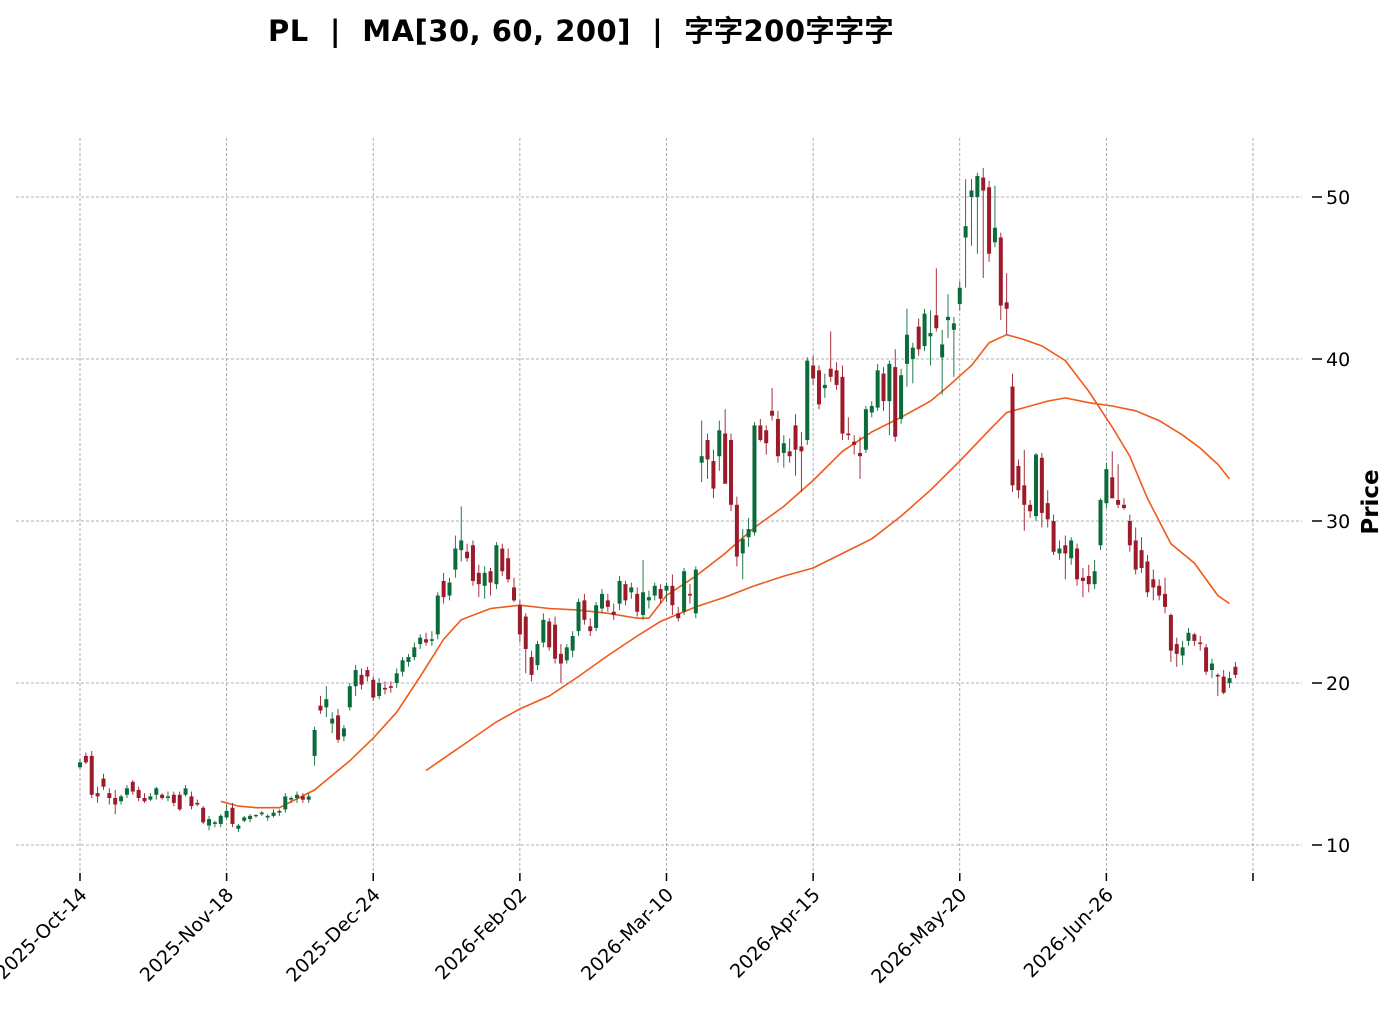  What do you see at coordinates (333, 935) in the screenshot?
I see `x-tick-label: 2025-Dec-24` at bounding box center [333, 935].